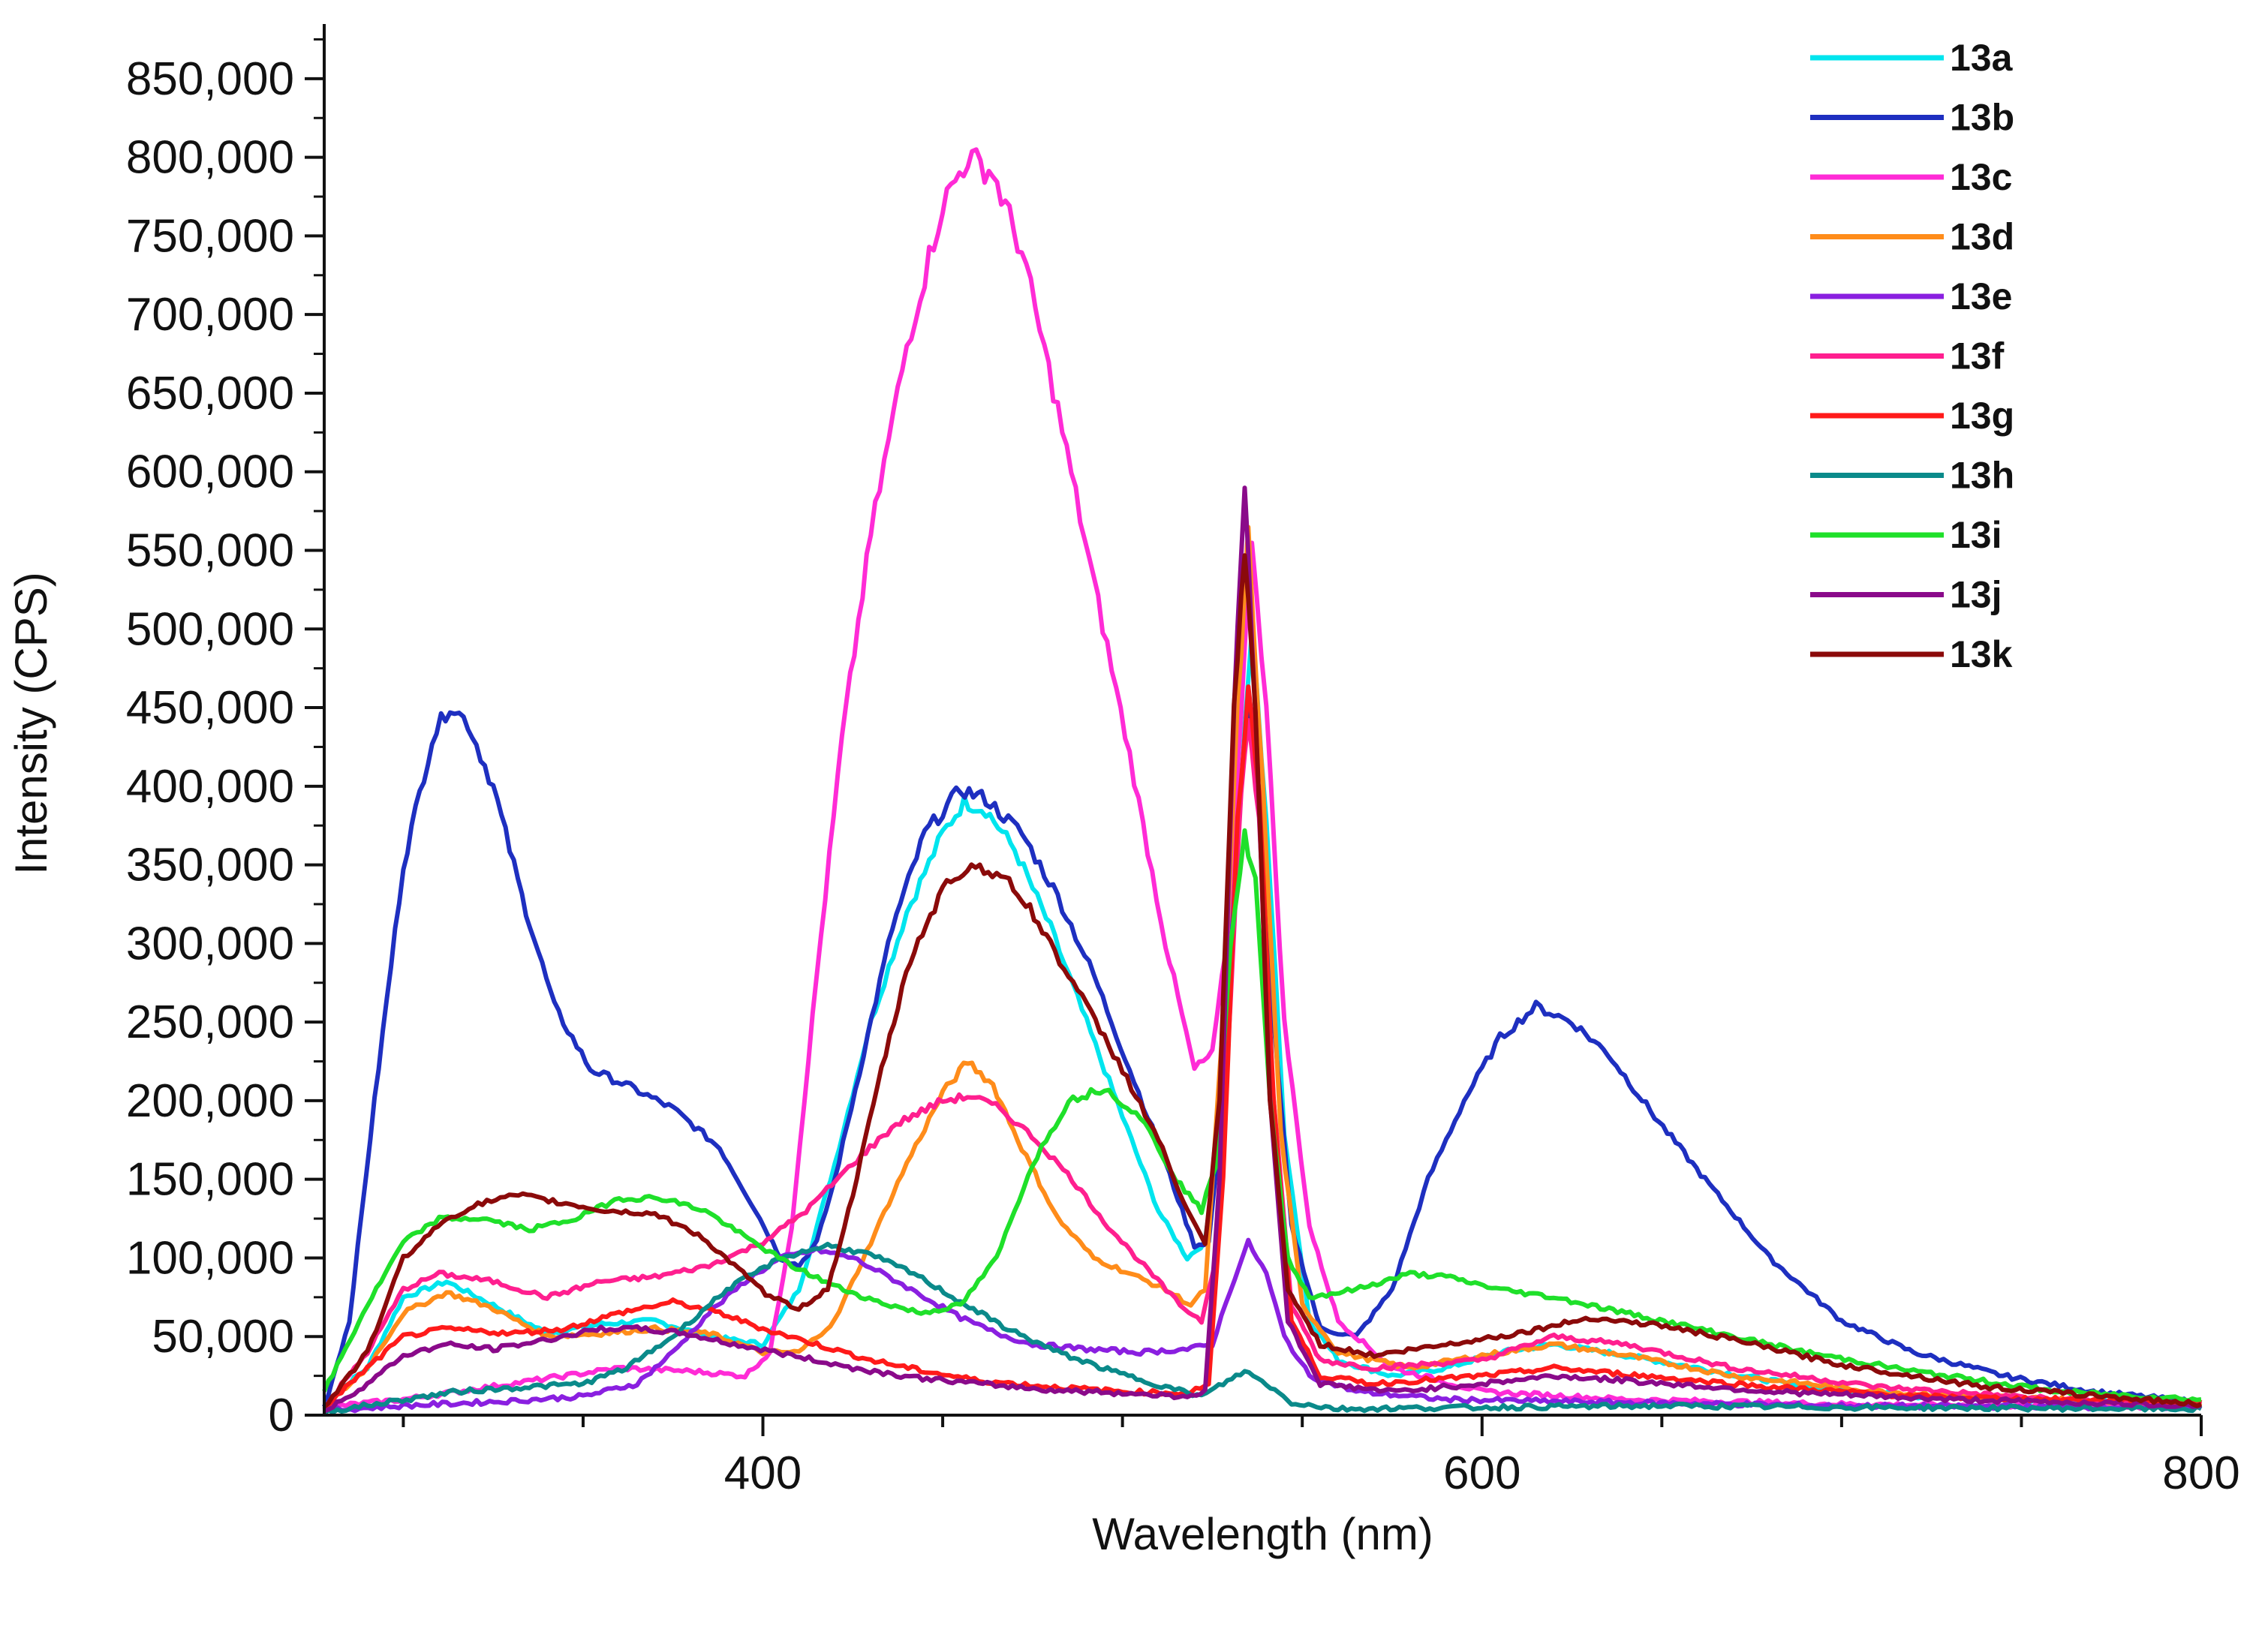 The width and height of the screenshot is (2268, 1632). What do you see at coordinates (1262, 1534) in the screenshot?
I see `x-axis-title: Wavelength (nm)` at bounding box center [1262, 1534].